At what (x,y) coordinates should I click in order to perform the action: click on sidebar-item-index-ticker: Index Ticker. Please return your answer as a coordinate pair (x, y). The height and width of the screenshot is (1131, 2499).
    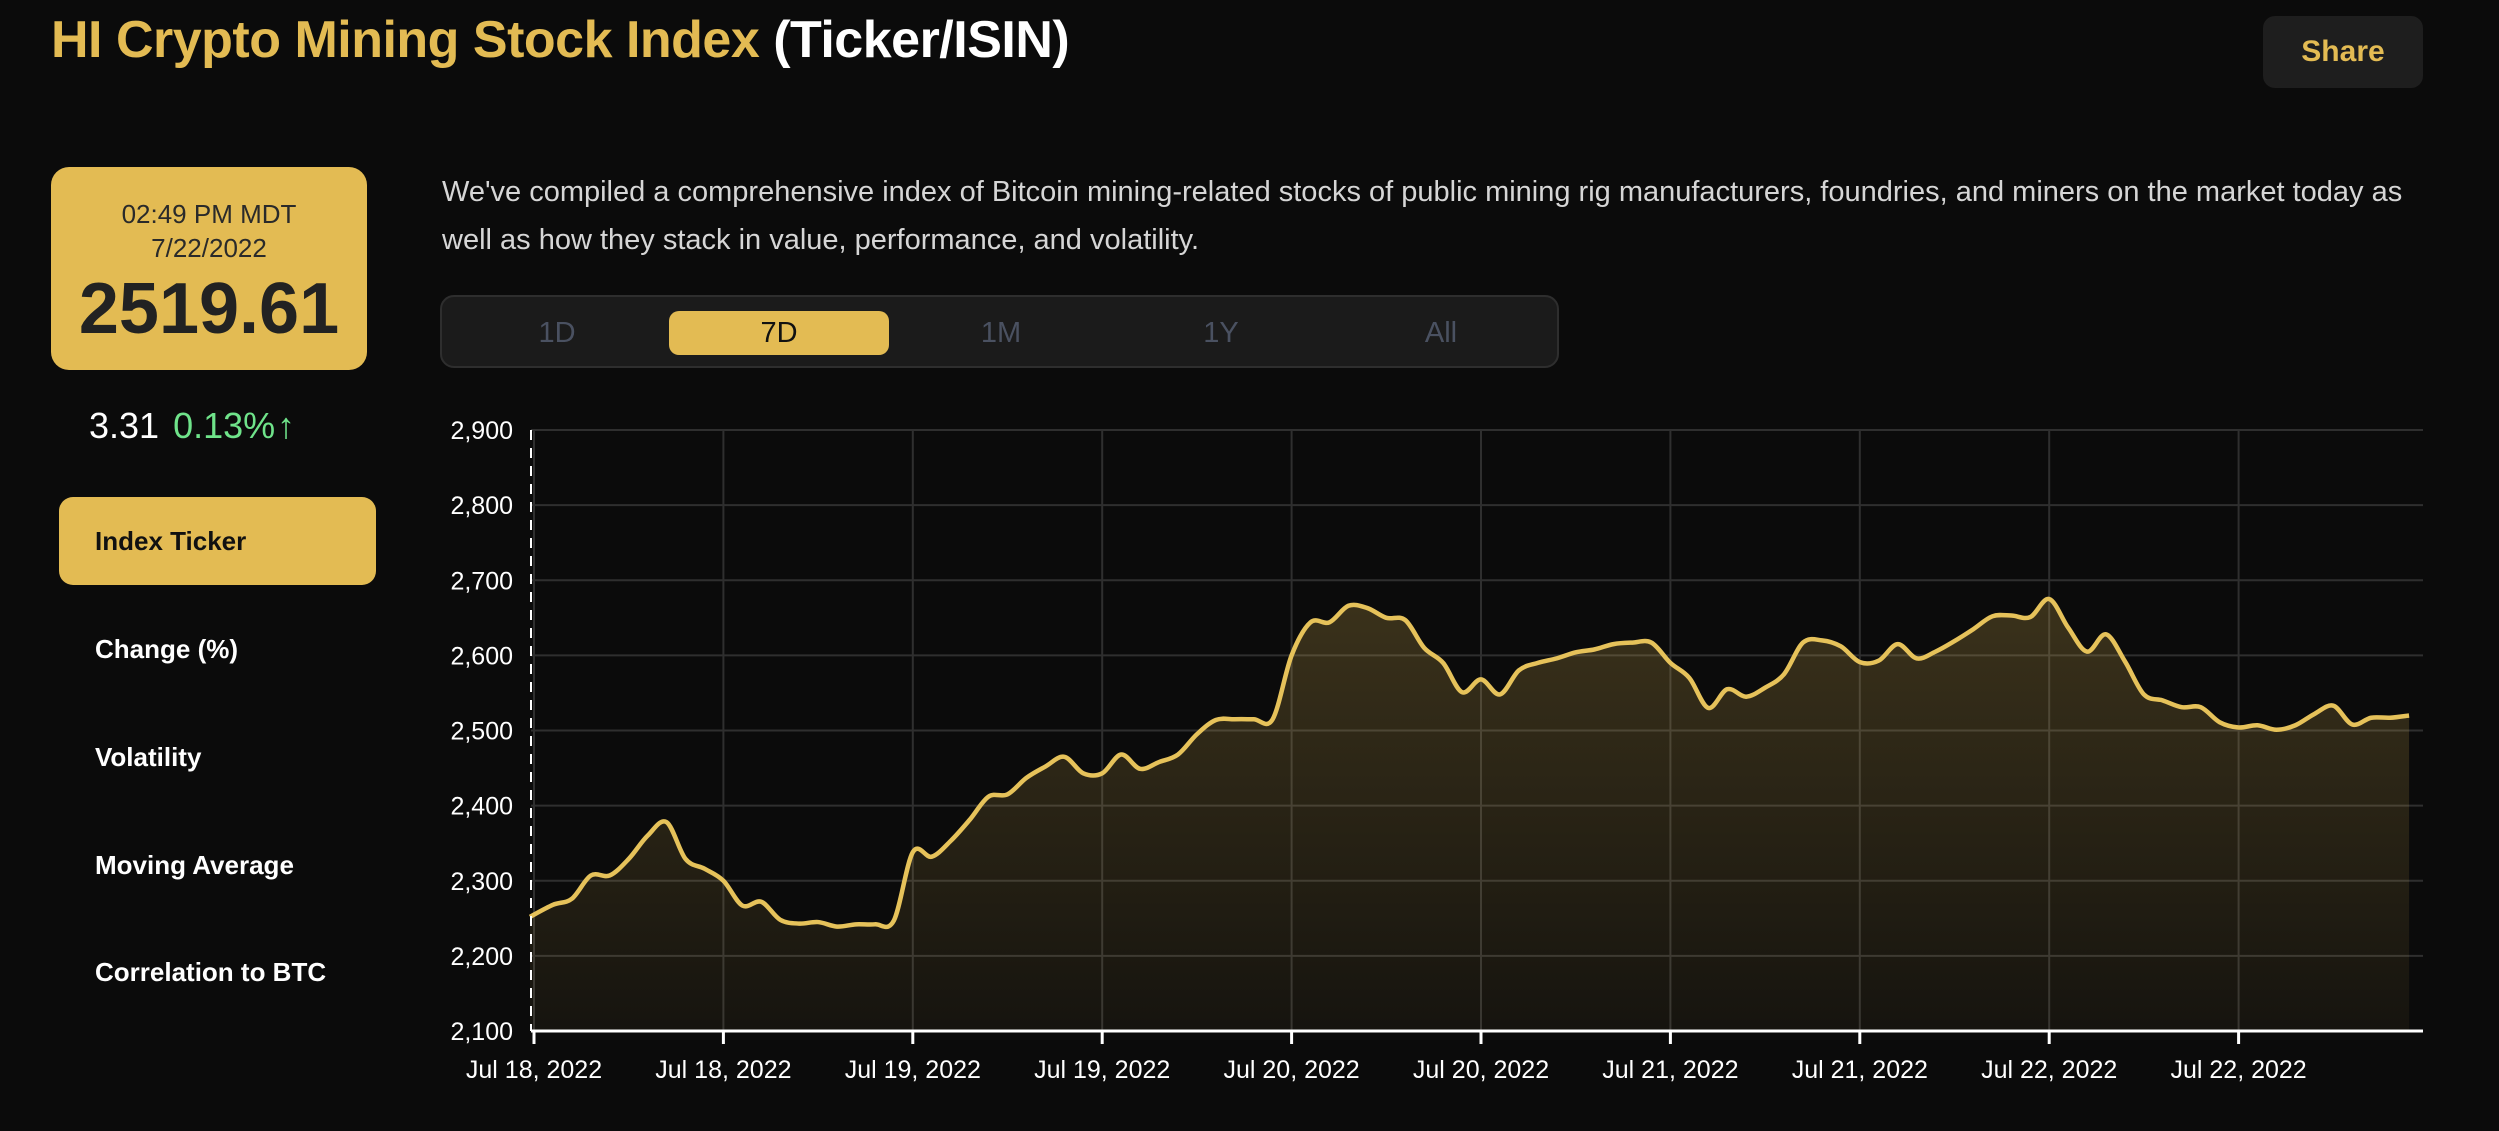
    Looking at the image, I should click on (217, 541).